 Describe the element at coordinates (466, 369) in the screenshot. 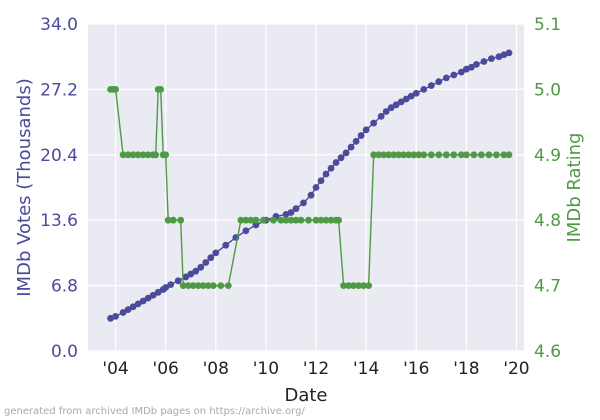

I see `x-tick-label: '18` at that location.